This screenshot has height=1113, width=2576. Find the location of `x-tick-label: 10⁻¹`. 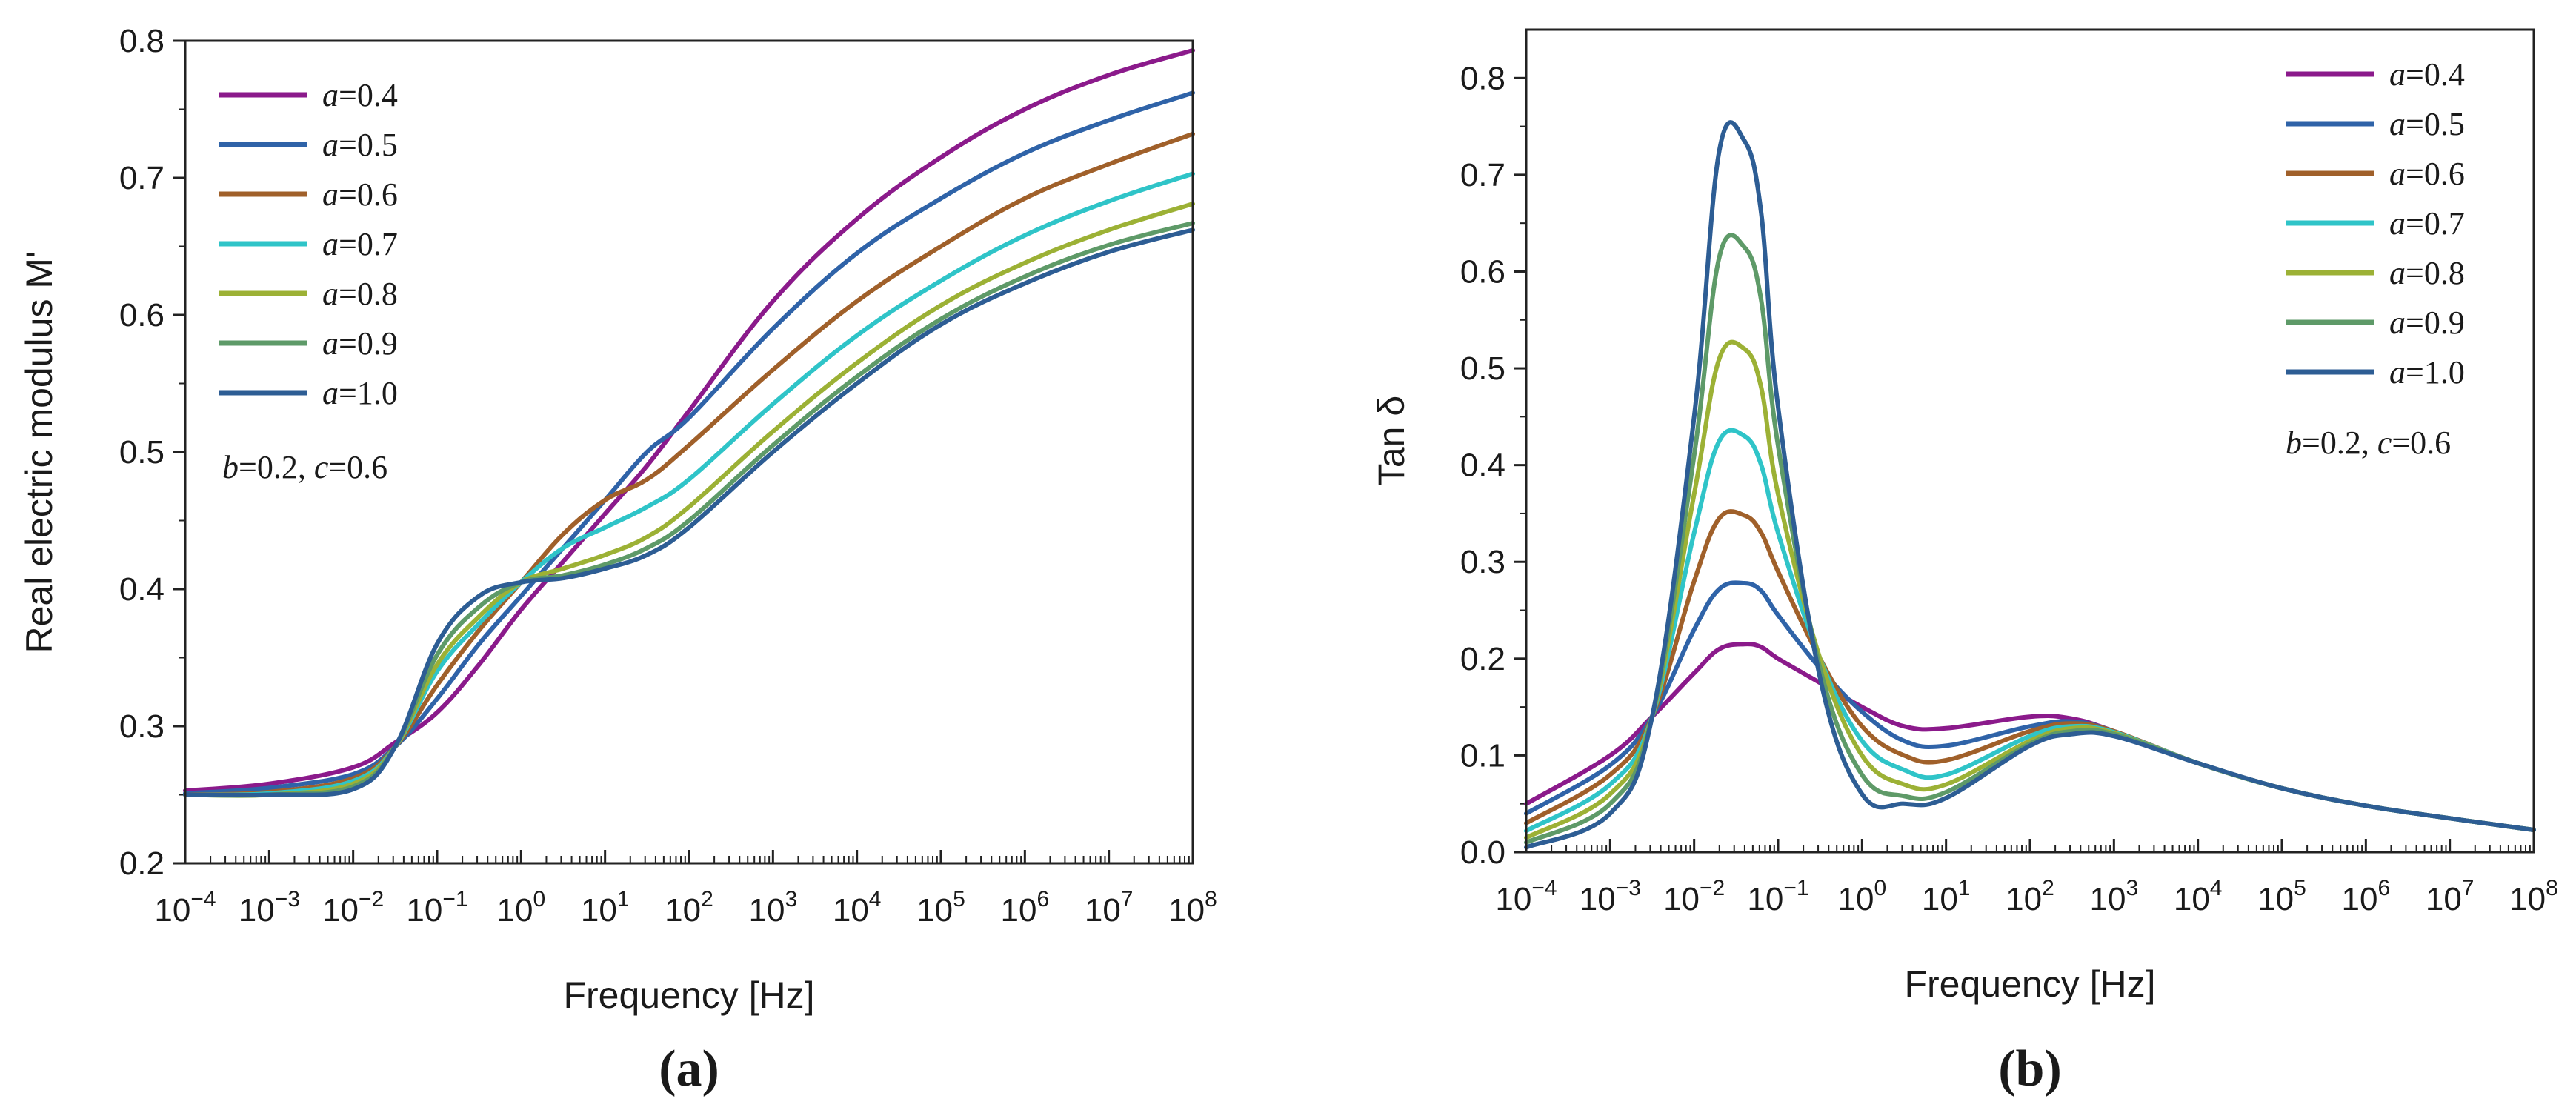

x-tick-label: 10⁻¹ is located at coordinates (1777, 896).